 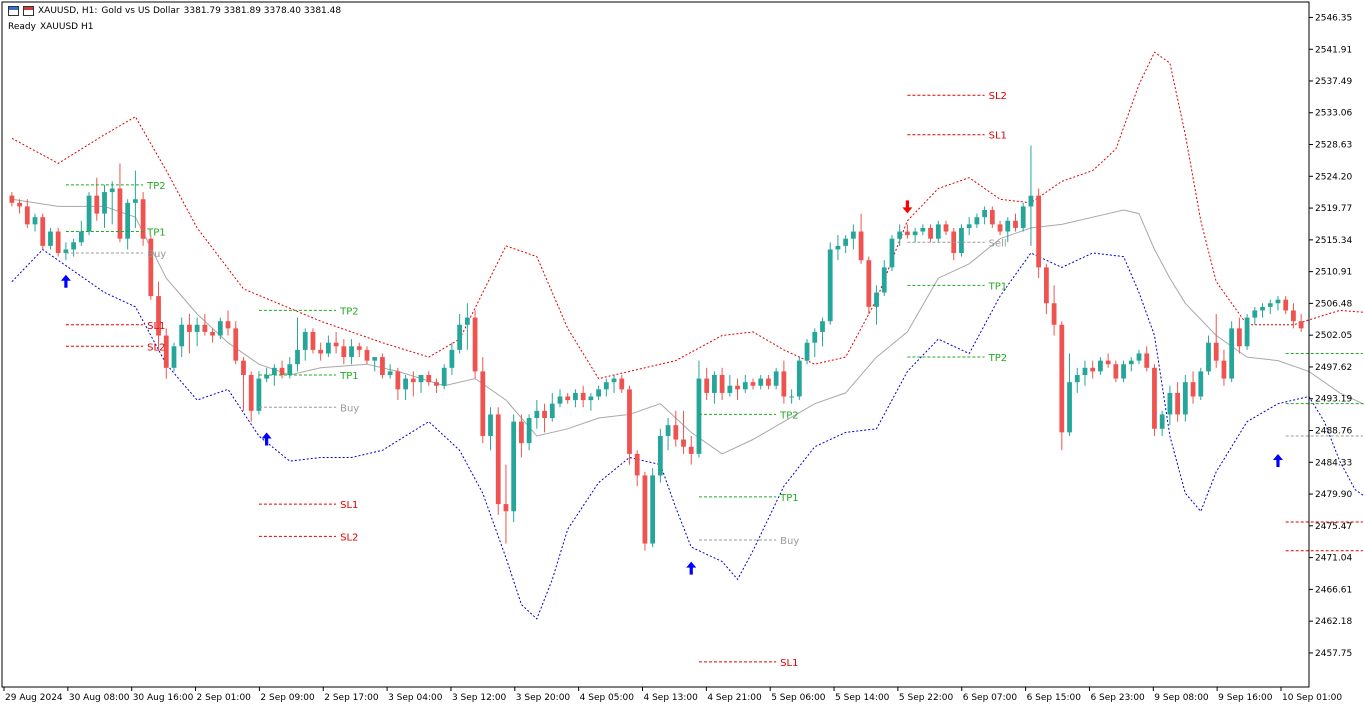 What do you see at coordinates (28, 11) in the screenshot?
I see `symbol-icon` at bounding box center [28, 11].